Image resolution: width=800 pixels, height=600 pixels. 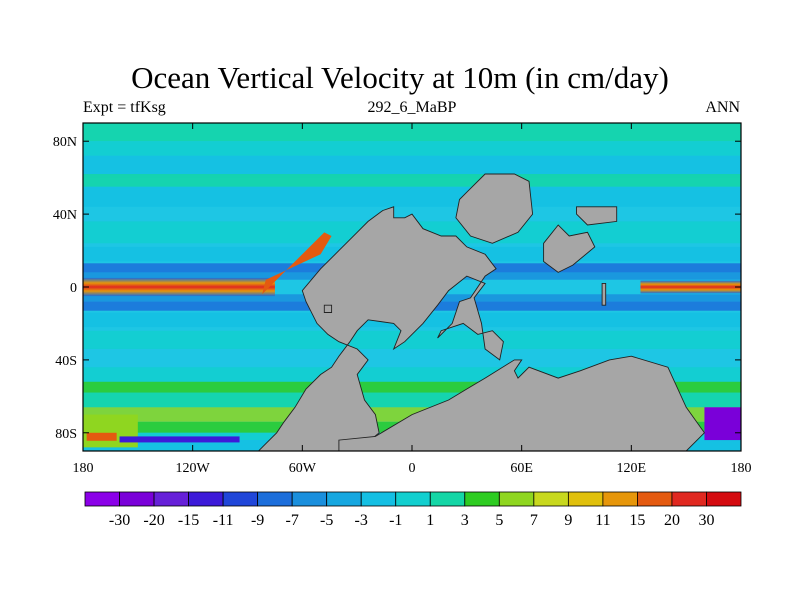 I want to click on colorbar-label: 3, so click(x=465, y=520).